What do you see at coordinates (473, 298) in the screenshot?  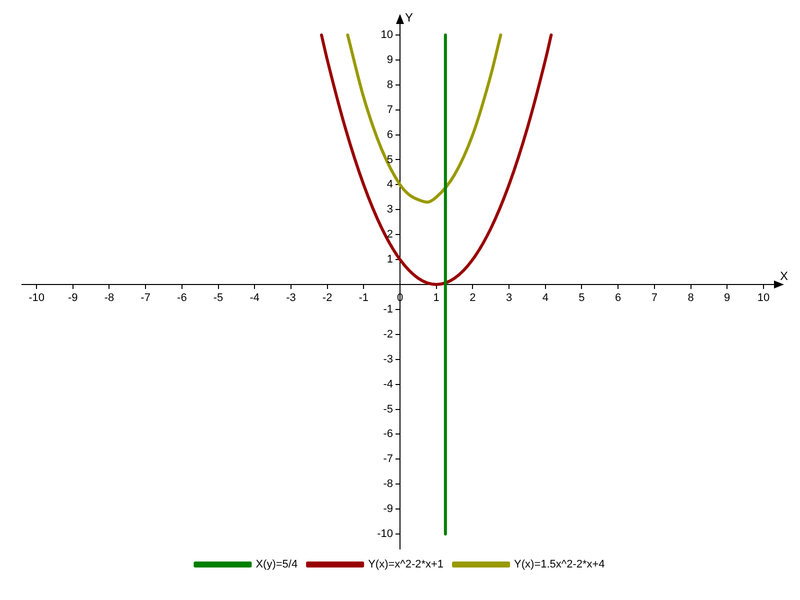 I see `x-tick-label: 2` at bounding box center [473, 298].